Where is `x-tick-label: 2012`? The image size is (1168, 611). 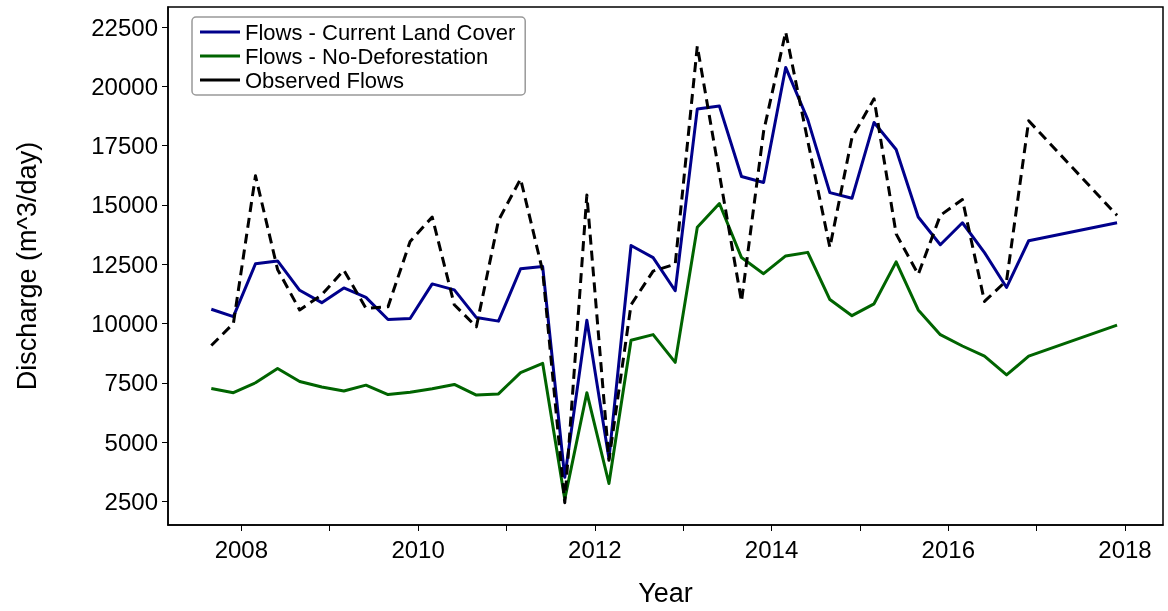
x-tick-label: 2012 is located at coordinates (595, 549).